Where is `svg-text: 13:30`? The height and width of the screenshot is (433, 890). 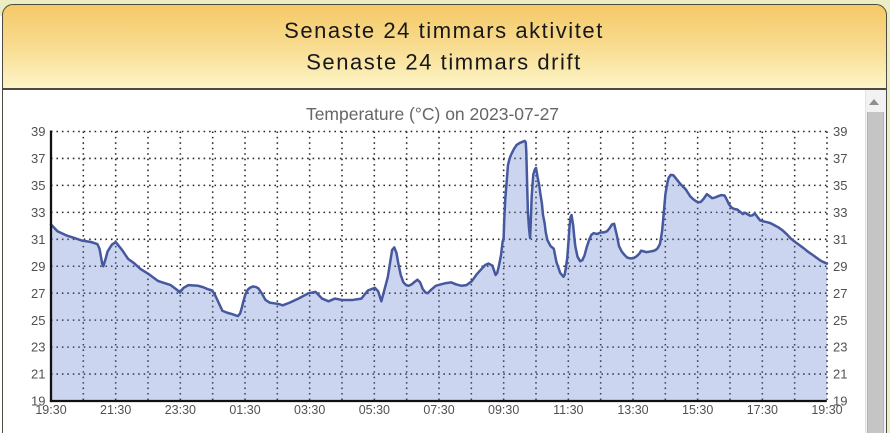
svg-text: 13:30 is located at coordinates (632, 410).